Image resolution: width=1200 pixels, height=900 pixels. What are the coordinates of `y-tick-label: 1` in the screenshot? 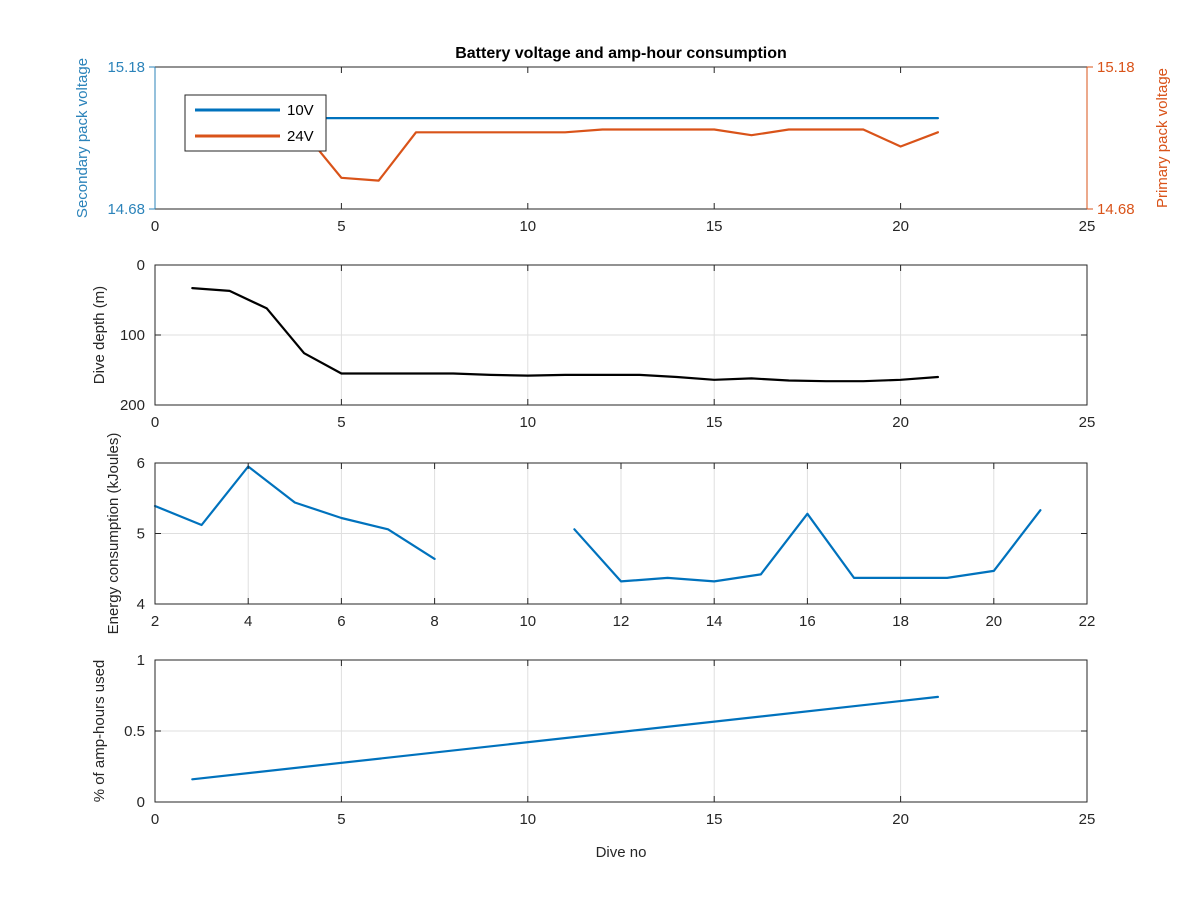 It's located at (141, 660).